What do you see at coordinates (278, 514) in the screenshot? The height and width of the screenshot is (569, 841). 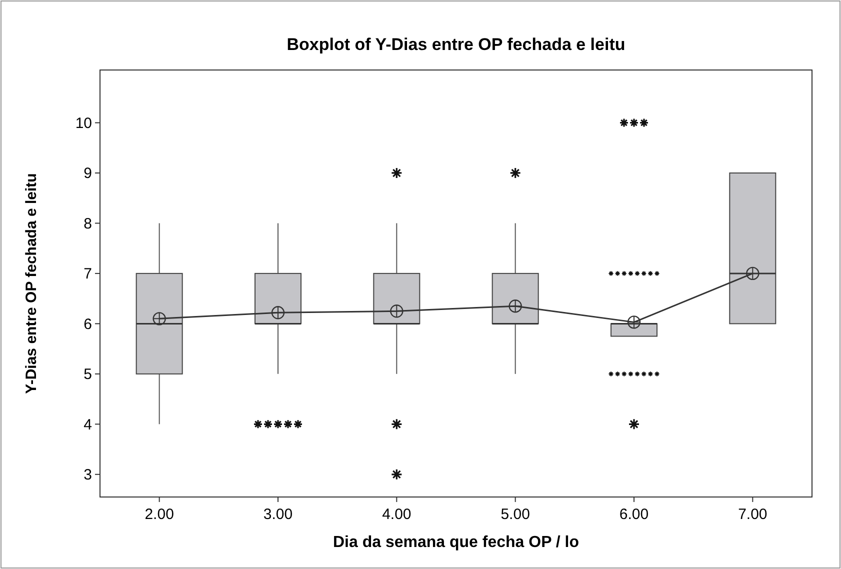 I see `x-tick-label: 3.00` at bounding box center [278, 514].